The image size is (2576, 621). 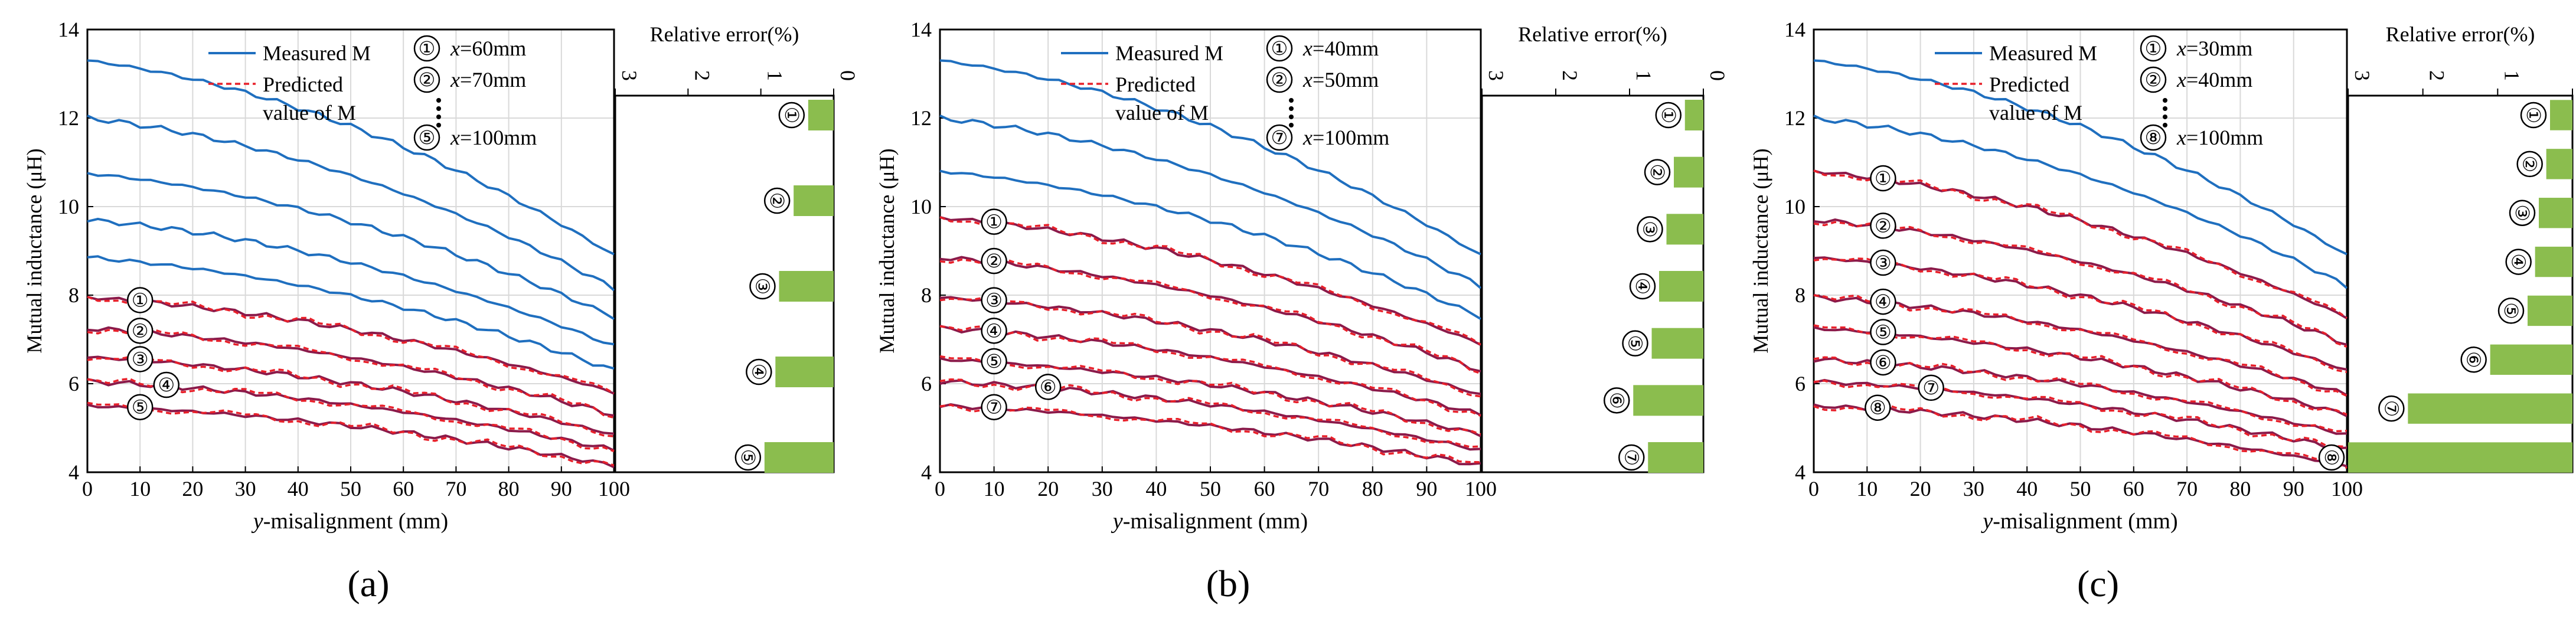 I want to click on error-axis-tick-label: 2, so click(x=2437, y=75).